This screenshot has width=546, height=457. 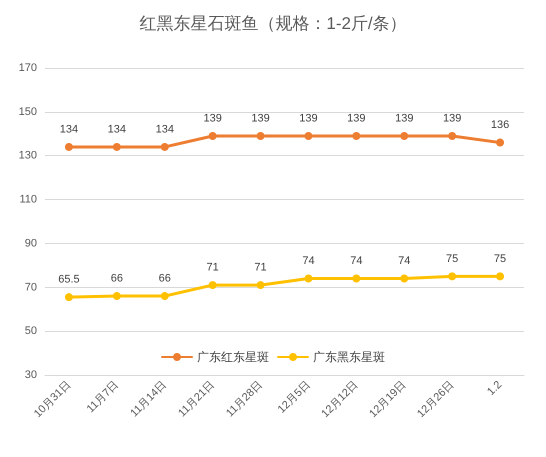 What do you see at coordinates (273, 23) in the screenshot?
I see `chart-title: 红黑东星石斑鱼（规格：1-2斤/条）` at bounding box center [273, 23].